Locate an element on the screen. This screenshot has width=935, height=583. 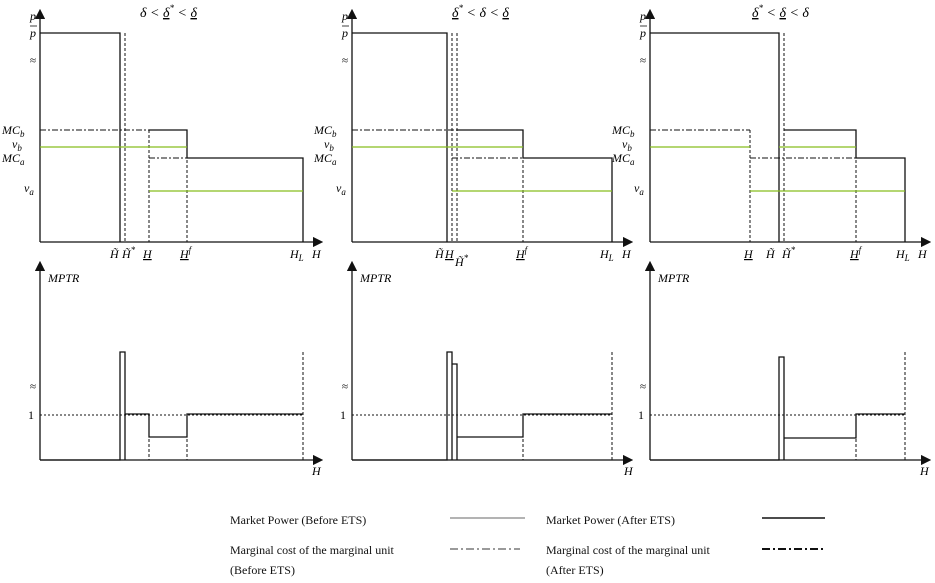
panel-1-bottom: MPTR ≈ 1 H is located at coordinates (176, 369).